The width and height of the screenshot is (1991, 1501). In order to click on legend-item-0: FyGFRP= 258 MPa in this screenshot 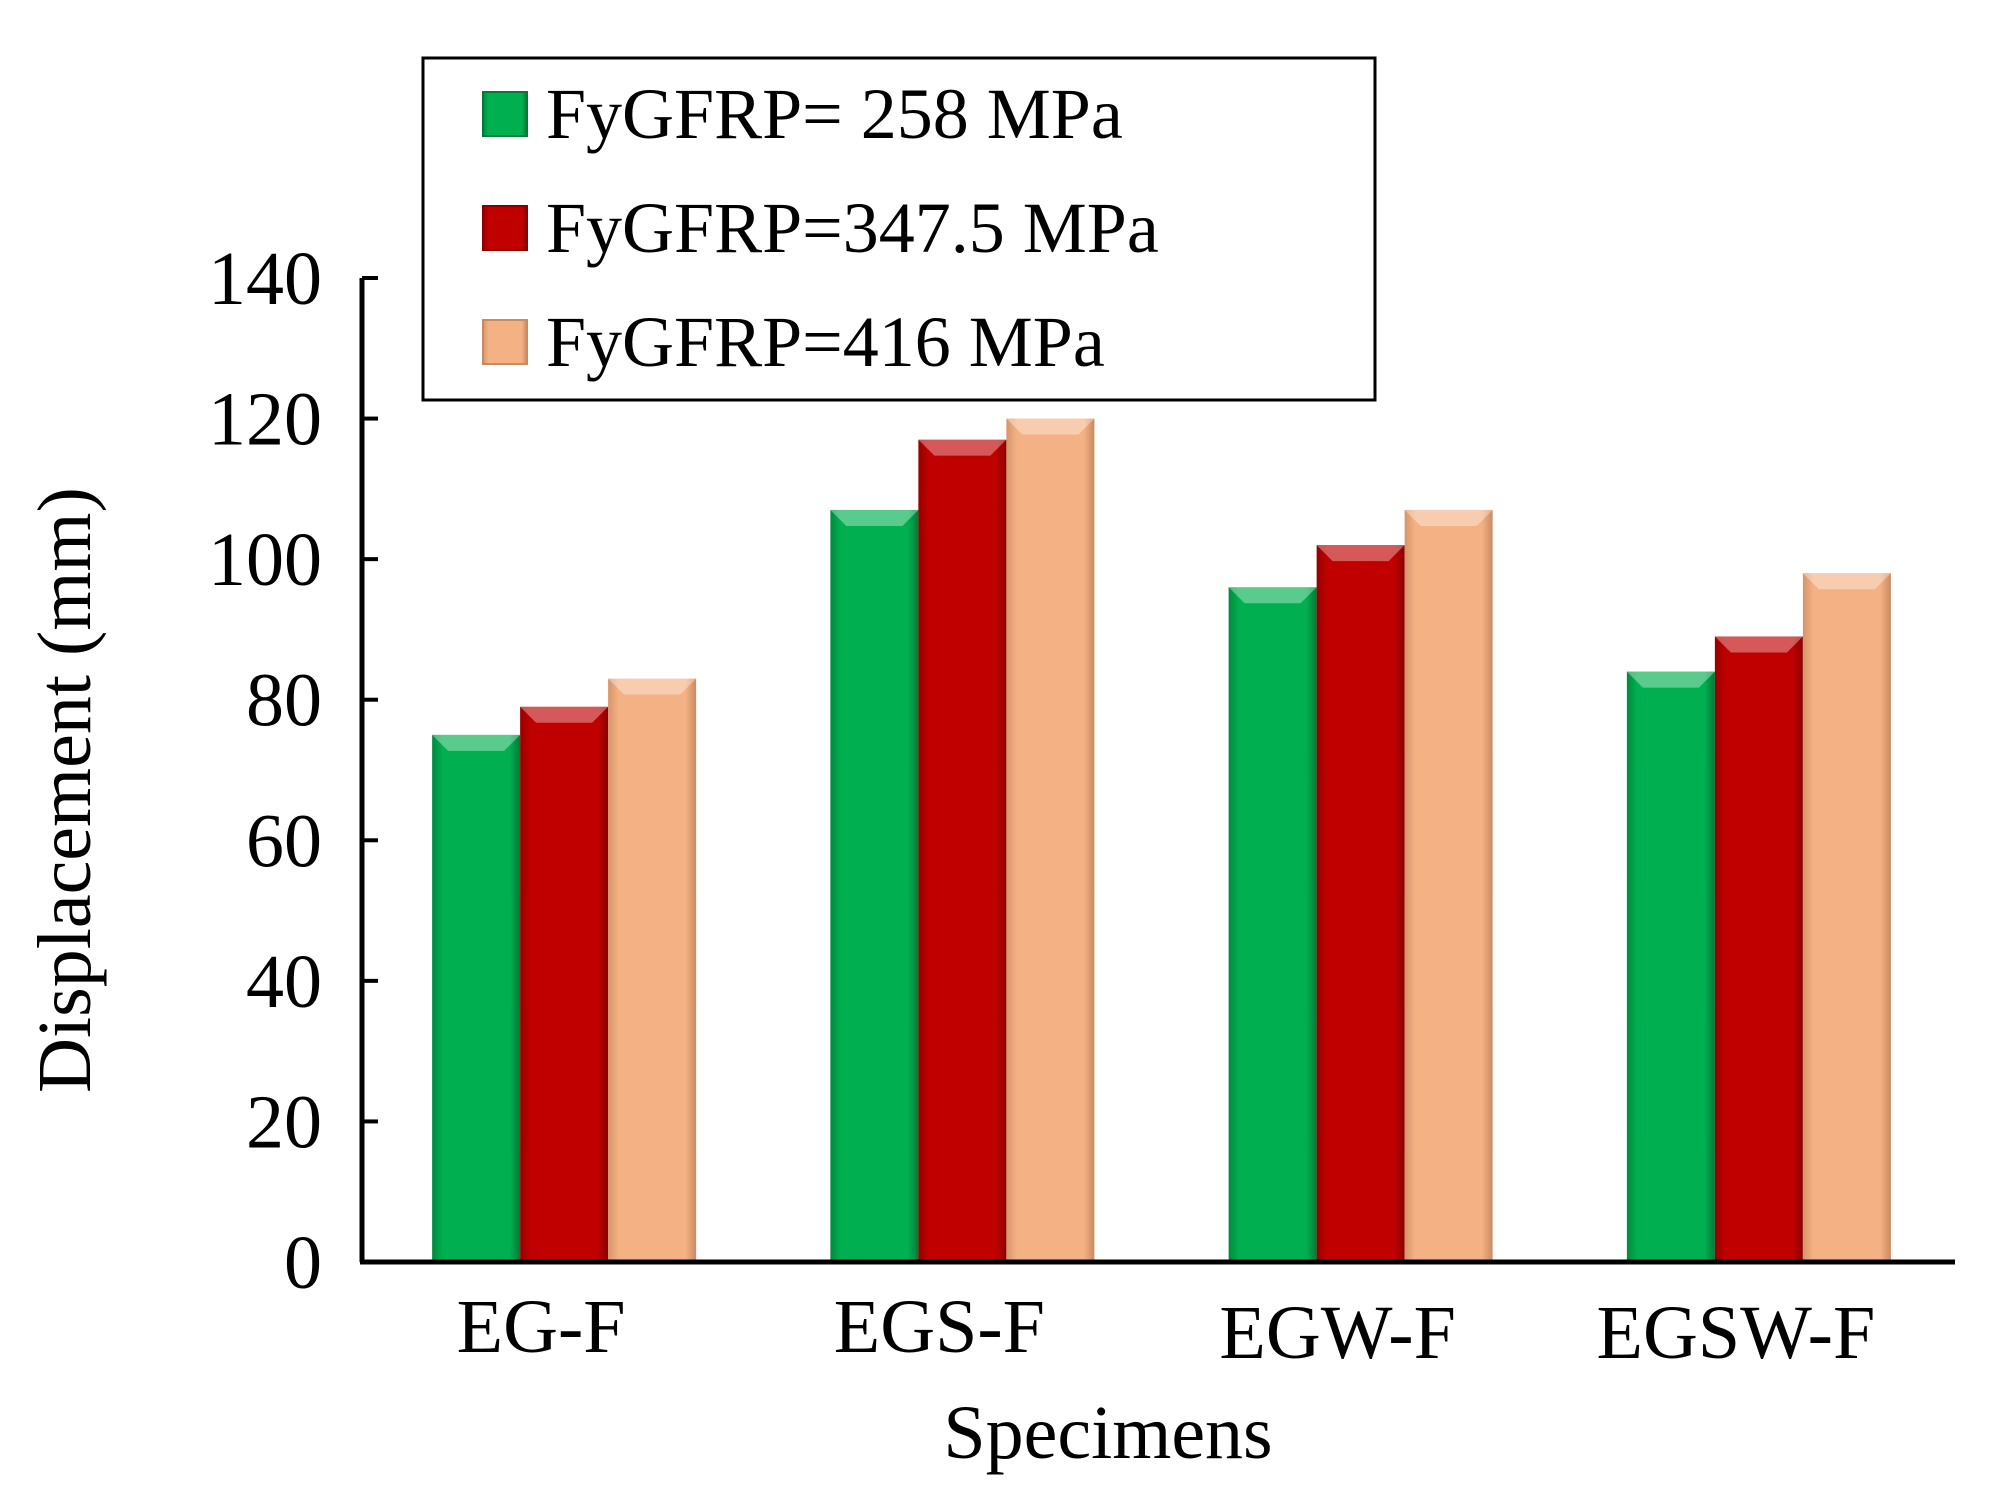, I will do `click(802, 114)`.